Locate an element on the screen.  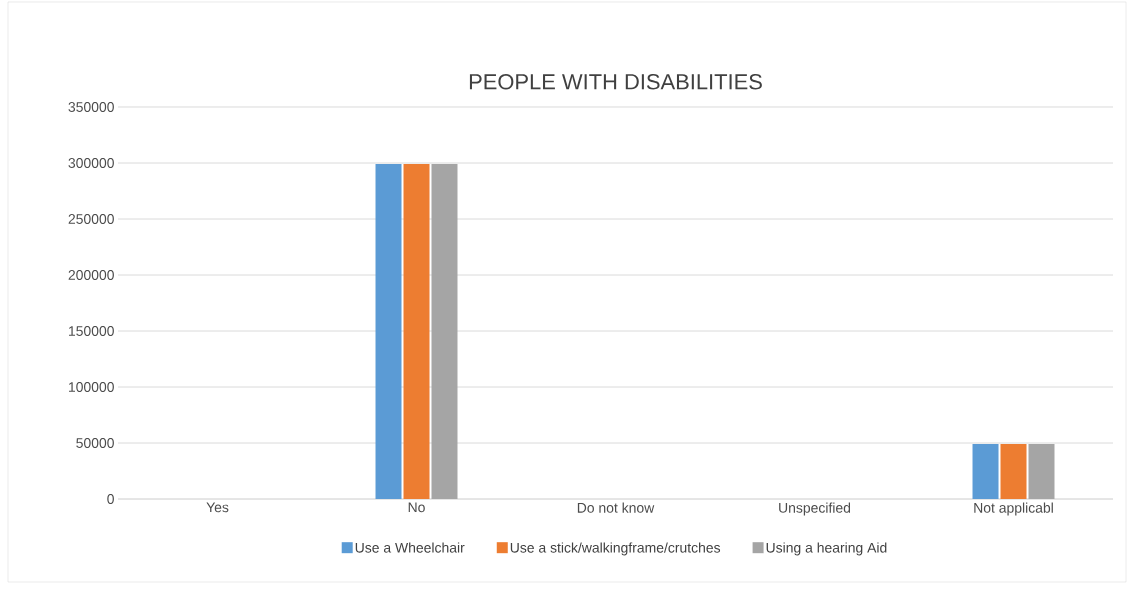
y-tick-label: 350000 is located at coordinates (91, 107).